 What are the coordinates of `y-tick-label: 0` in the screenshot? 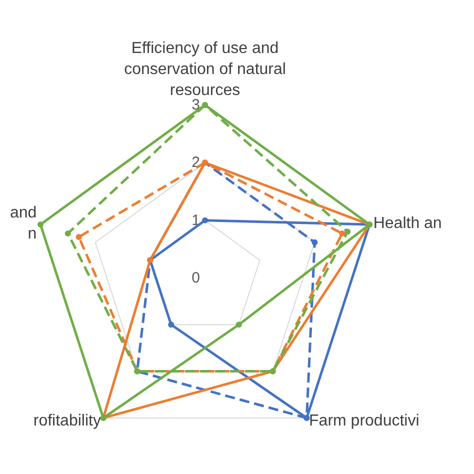 It's located at (196, 278).